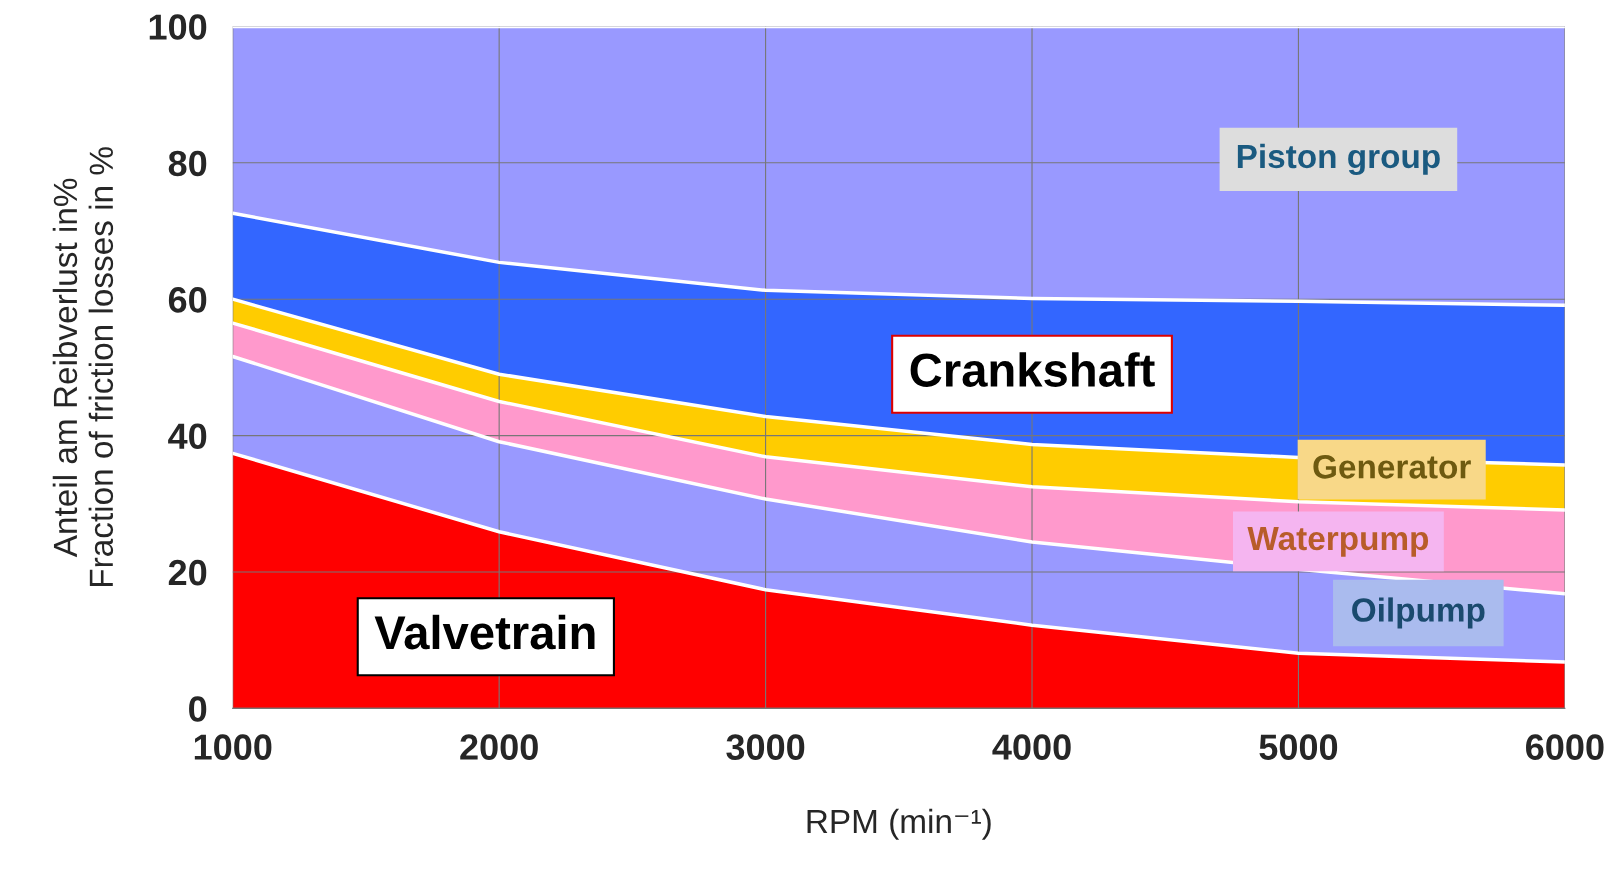 The width and height of the screenshot is (1605, 880). I want to click on y-tick-label: 40, so click(187, 436).